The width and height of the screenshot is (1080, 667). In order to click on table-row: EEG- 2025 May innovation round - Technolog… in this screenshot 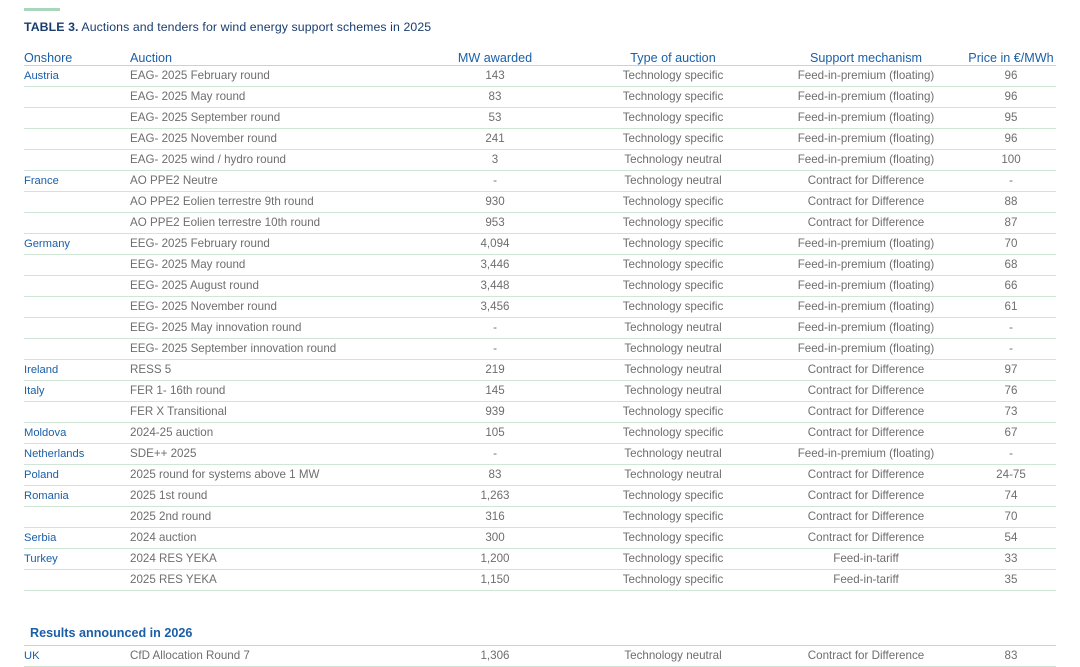, I will do `click(540, 328)`.